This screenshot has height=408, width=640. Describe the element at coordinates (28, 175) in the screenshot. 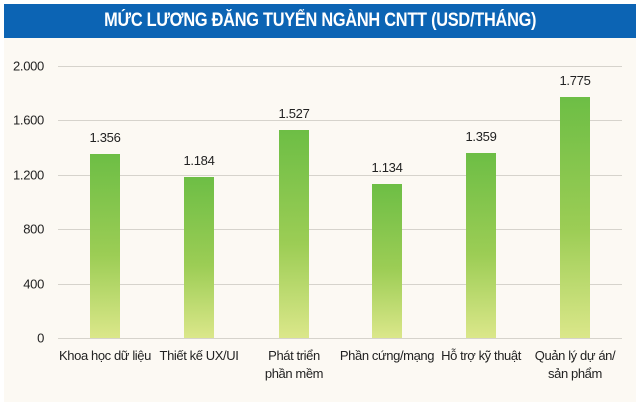

I see `y-tick-label: 1.200` at that location.